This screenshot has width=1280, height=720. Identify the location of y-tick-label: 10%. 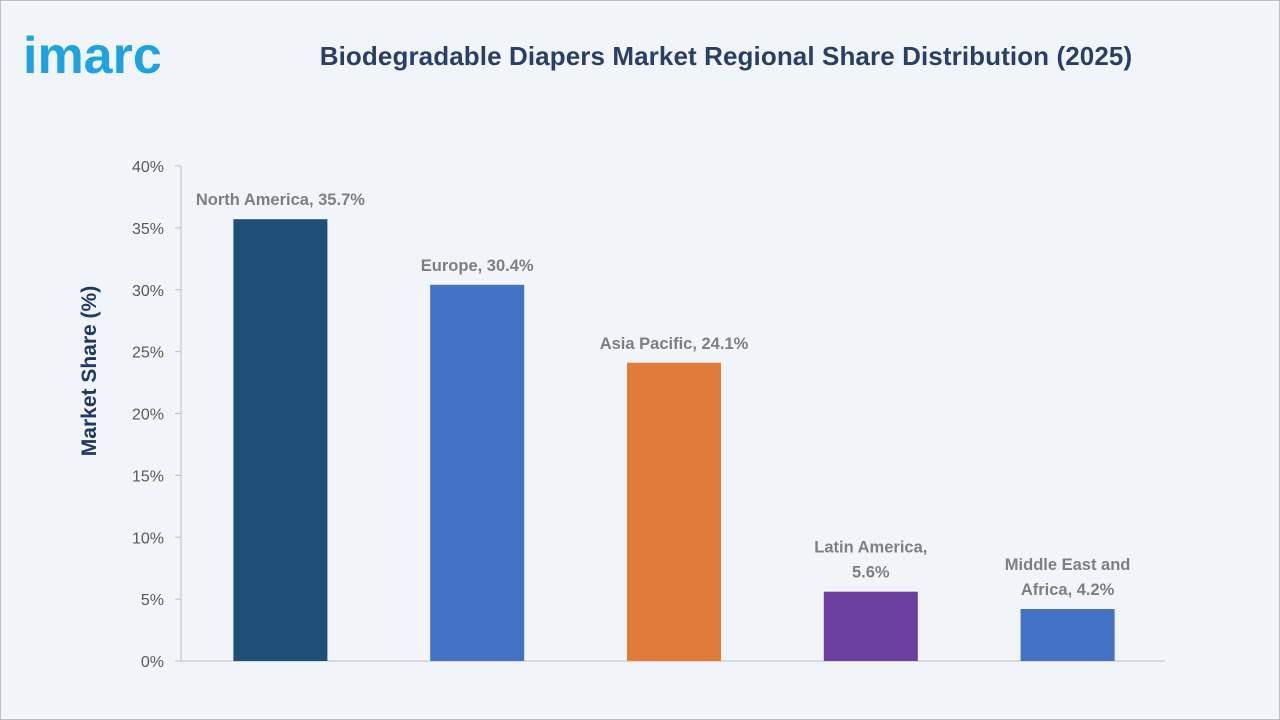
(148, 538).